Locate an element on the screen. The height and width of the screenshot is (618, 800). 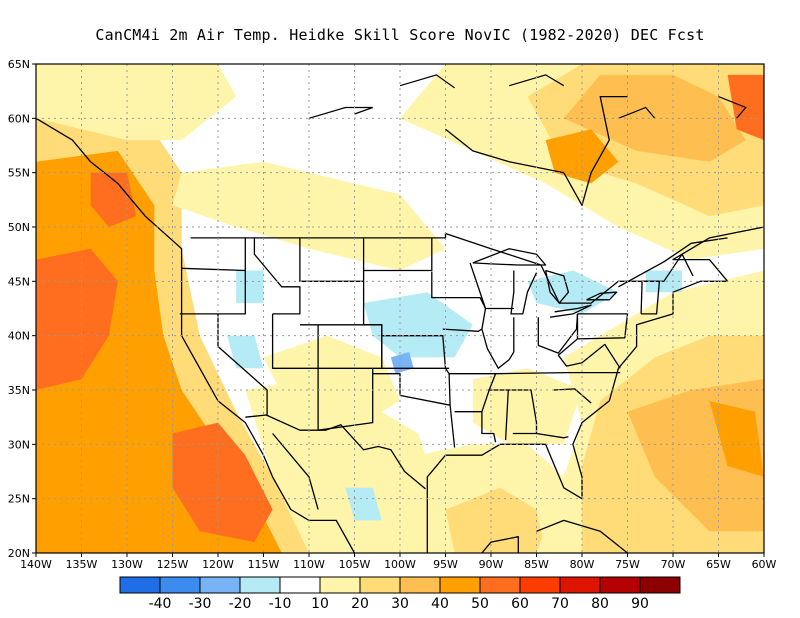
line-state-nm is located at coordinates (345, 399).